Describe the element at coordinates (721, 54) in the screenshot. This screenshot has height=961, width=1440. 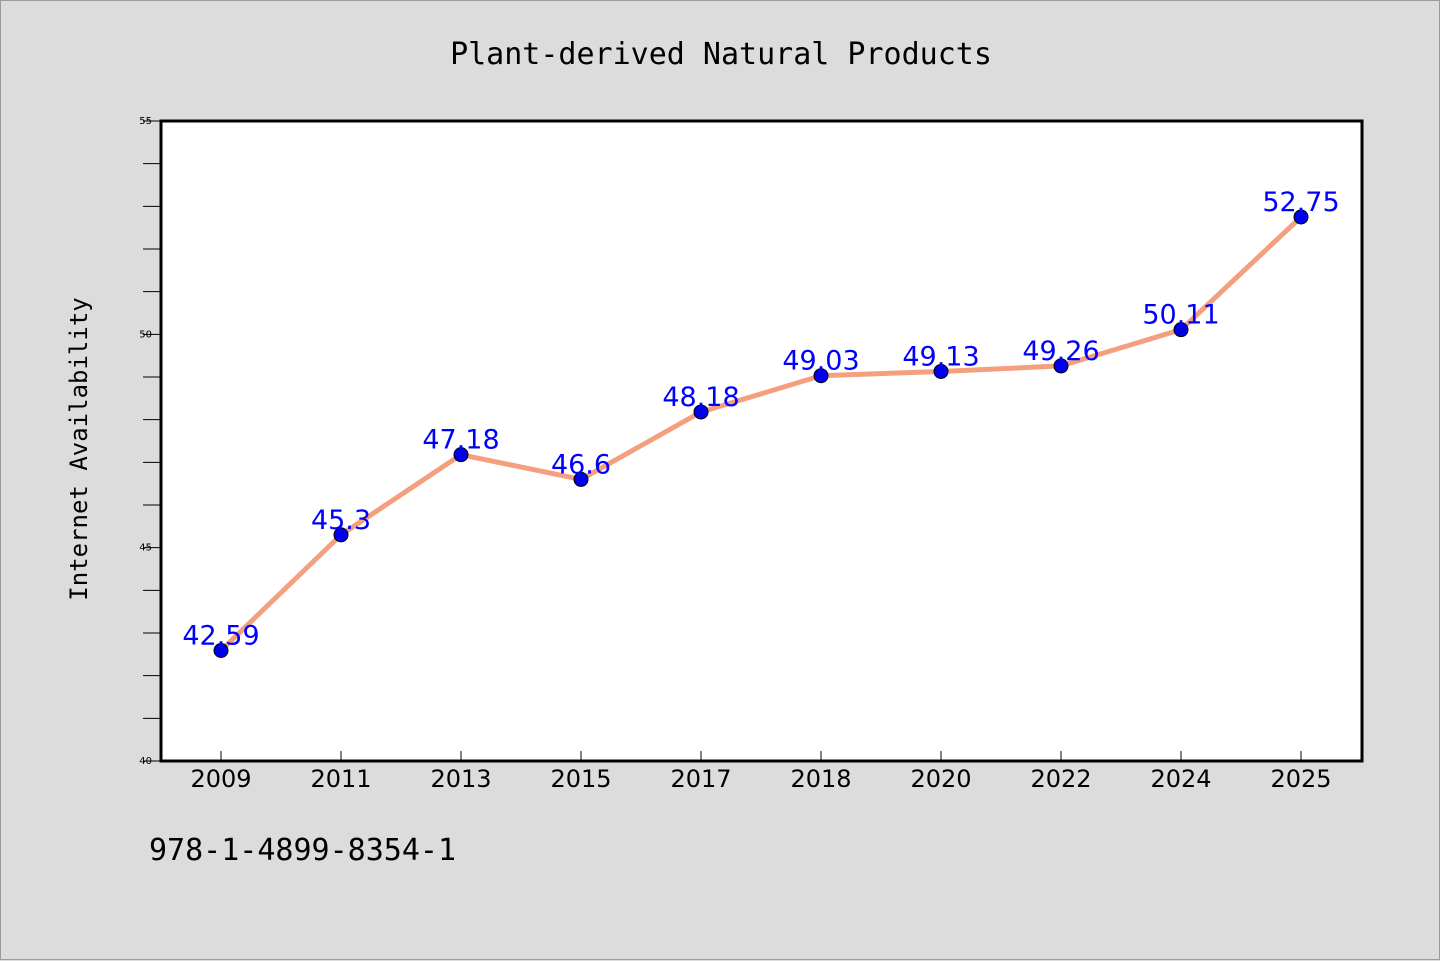
I see `chart-title: Plant-derived Natural Products` at that location.